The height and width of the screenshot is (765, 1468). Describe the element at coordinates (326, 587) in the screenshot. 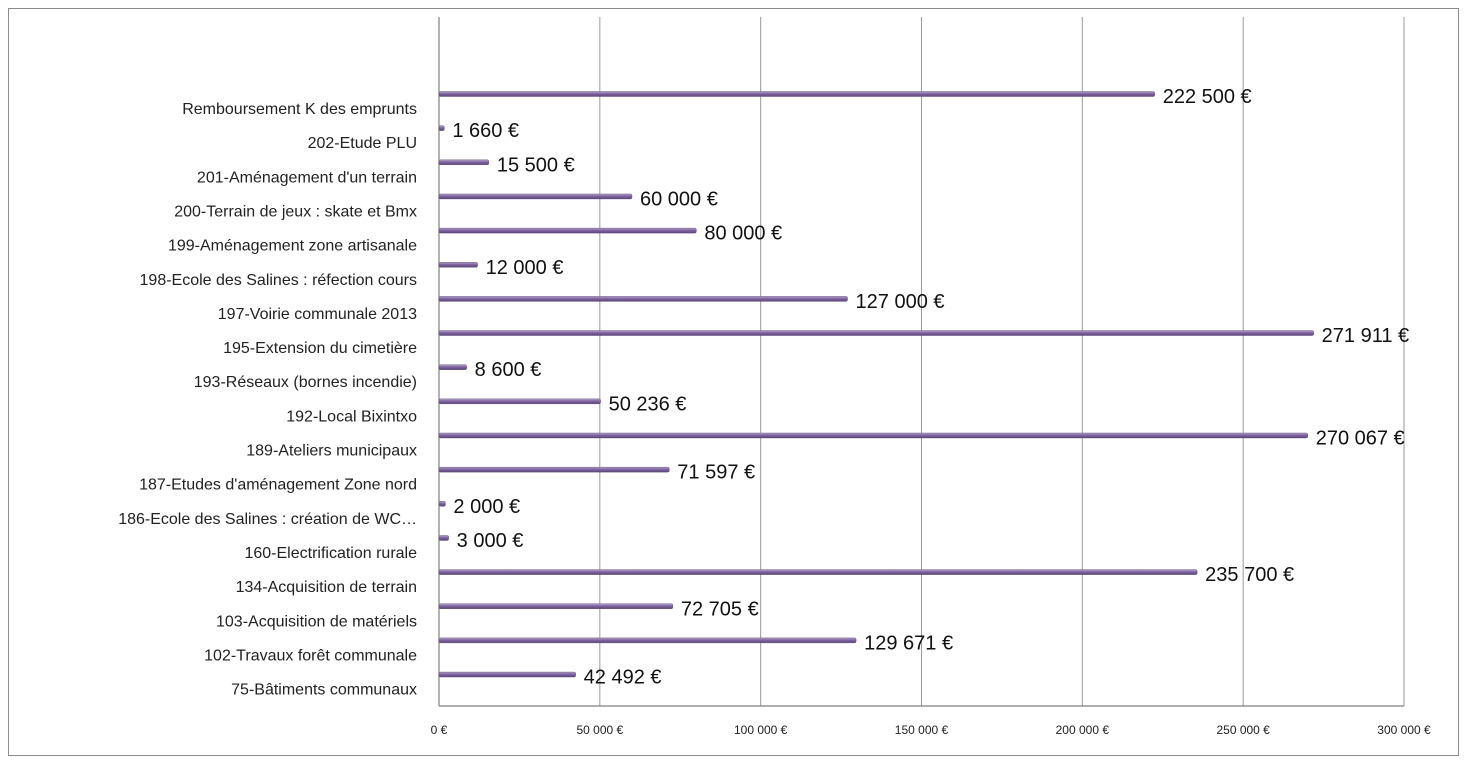

I see `category-label: 134-Acquisition de terrain` at that location.